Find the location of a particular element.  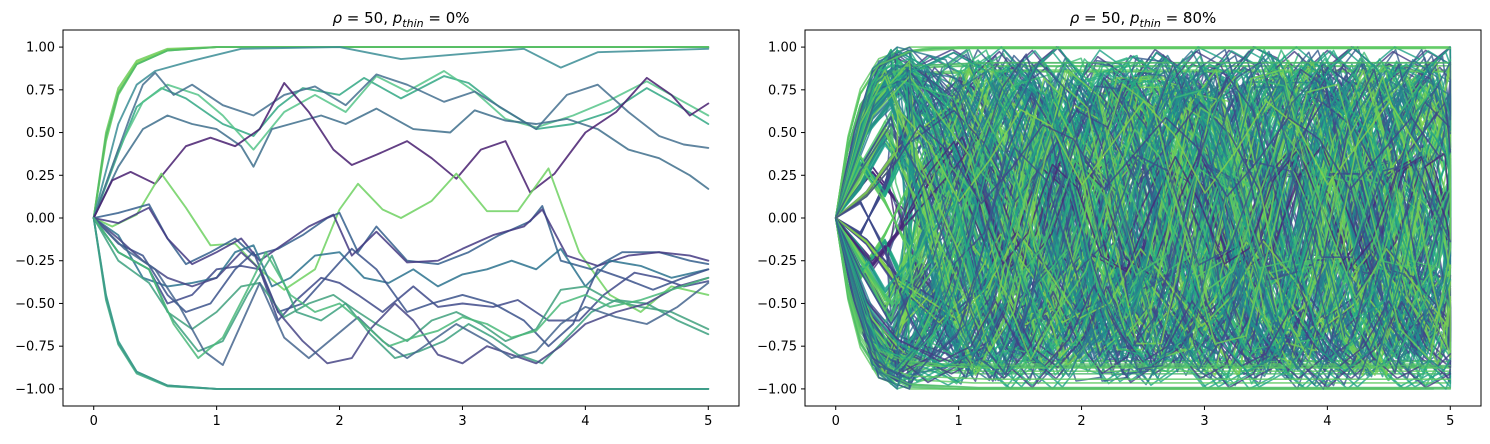

title-p-value: = 0% is located at coordinates (447, 18).